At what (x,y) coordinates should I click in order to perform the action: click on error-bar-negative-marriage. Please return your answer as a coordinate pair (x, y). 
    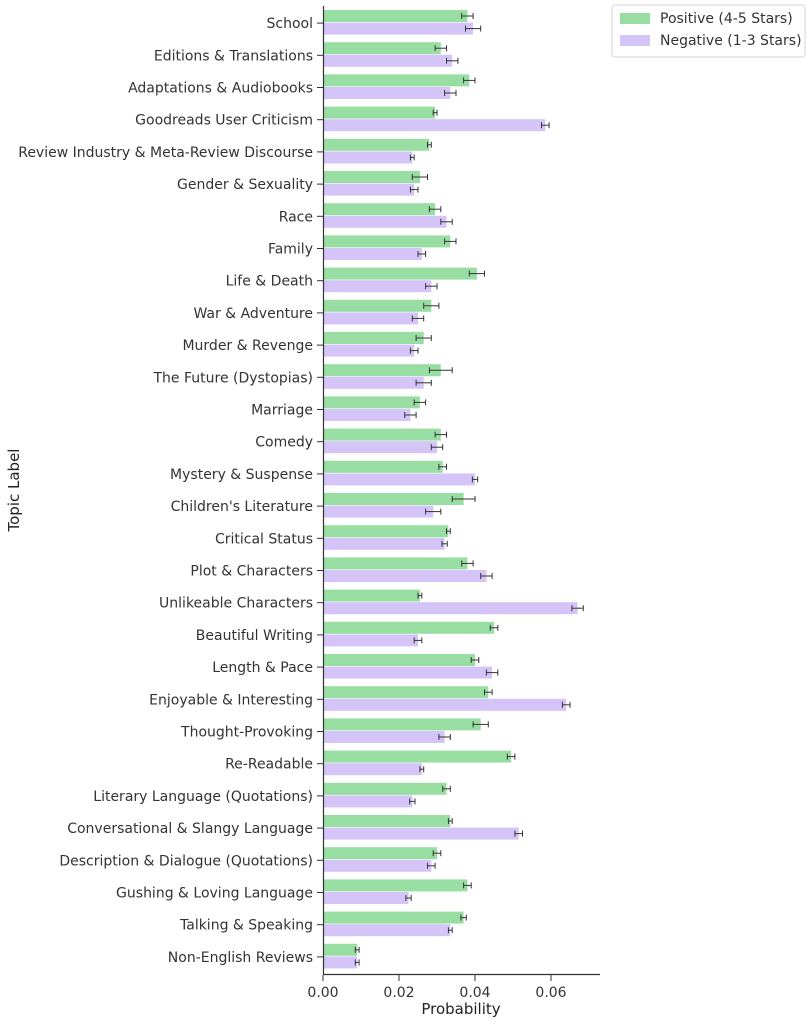
    Looking at the image, I should click on (410, 415).